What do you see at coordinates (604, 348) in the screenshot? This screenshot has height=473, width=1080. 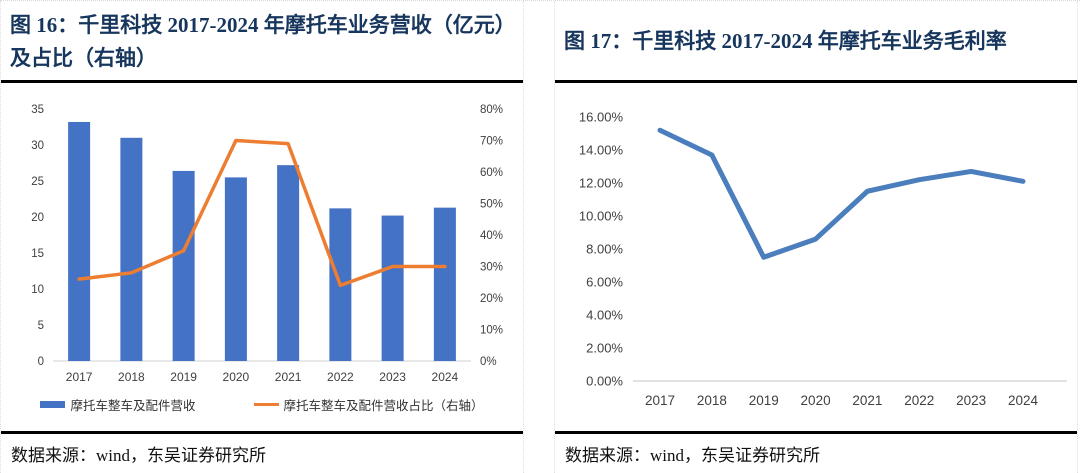 I see `axis-tick-label: 2.00%` at bounding box center [604, 348].